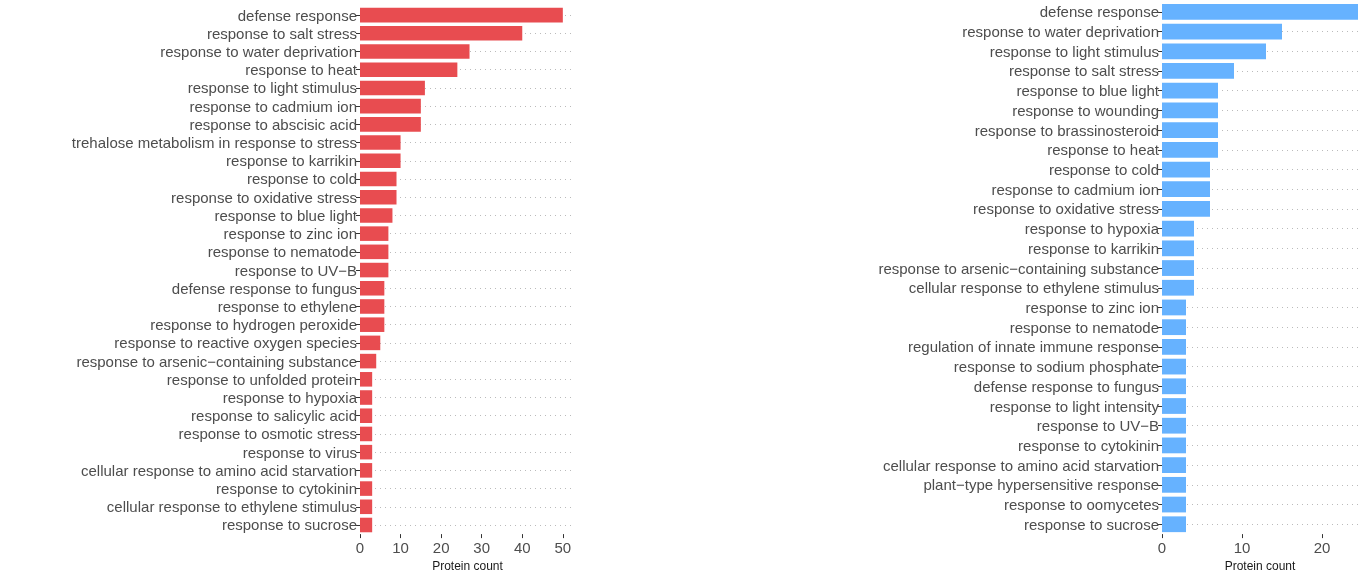 The image size is (1358, 577). Describe the element at coordinates (274, 416) in the screenshot. I see `y-tick-label: response to salicylic acid` at that location.